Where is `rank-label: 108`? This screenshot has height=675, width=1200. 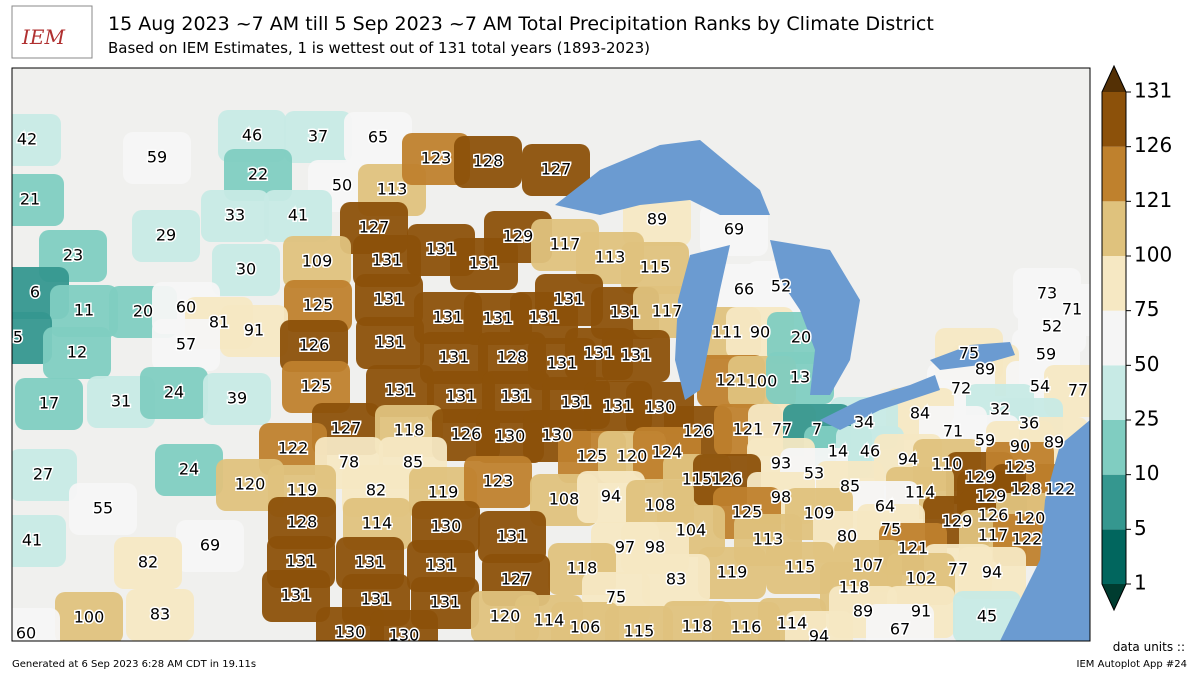
rank-label: 108 is located at coordinates (660, 505).